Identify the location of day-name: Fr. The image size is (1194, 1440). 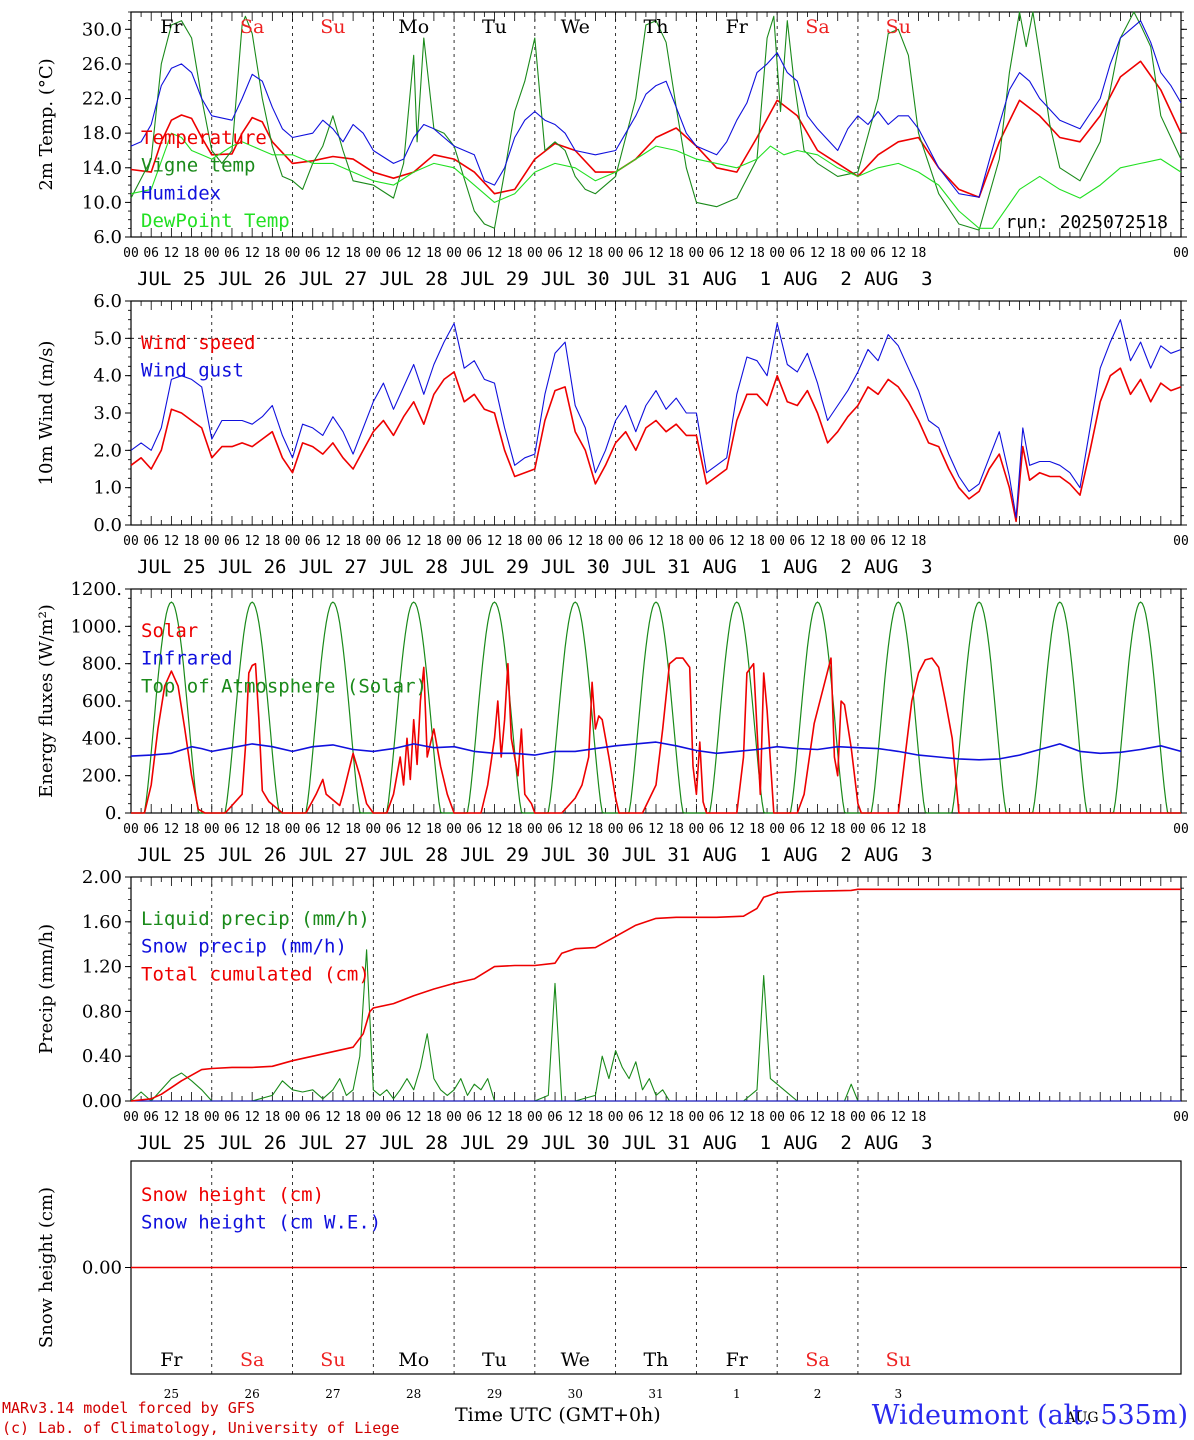
(737, 27).